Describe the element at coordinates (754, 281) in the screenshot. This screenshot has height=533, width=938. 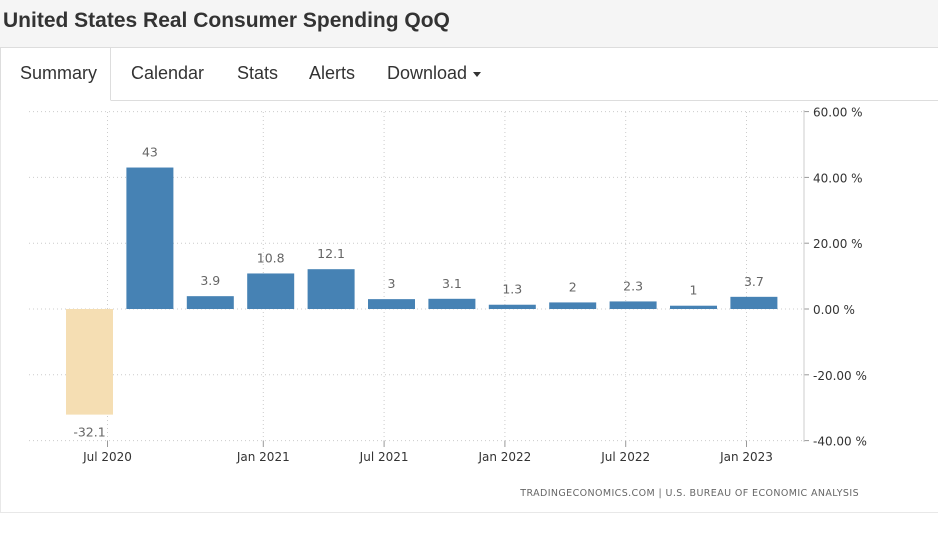
I see `data-label-2023-Q1: 3.7` at that location.